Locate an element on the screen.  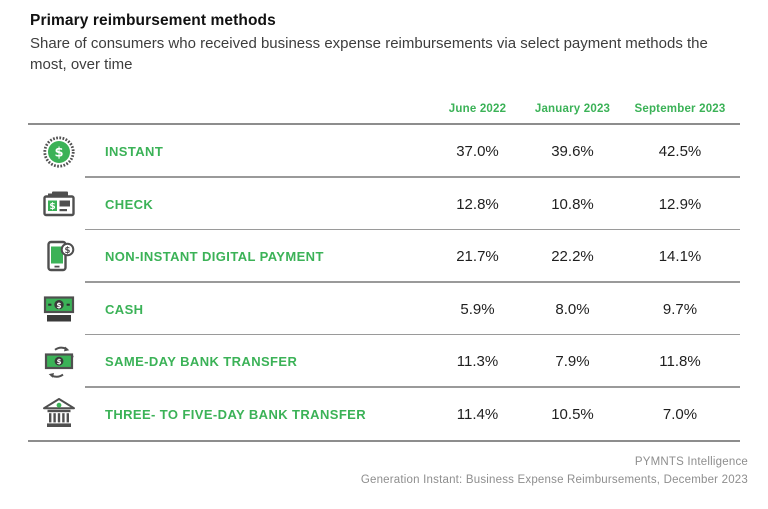
value-september-2023: 11.8% is located at coordinates (680, 362).